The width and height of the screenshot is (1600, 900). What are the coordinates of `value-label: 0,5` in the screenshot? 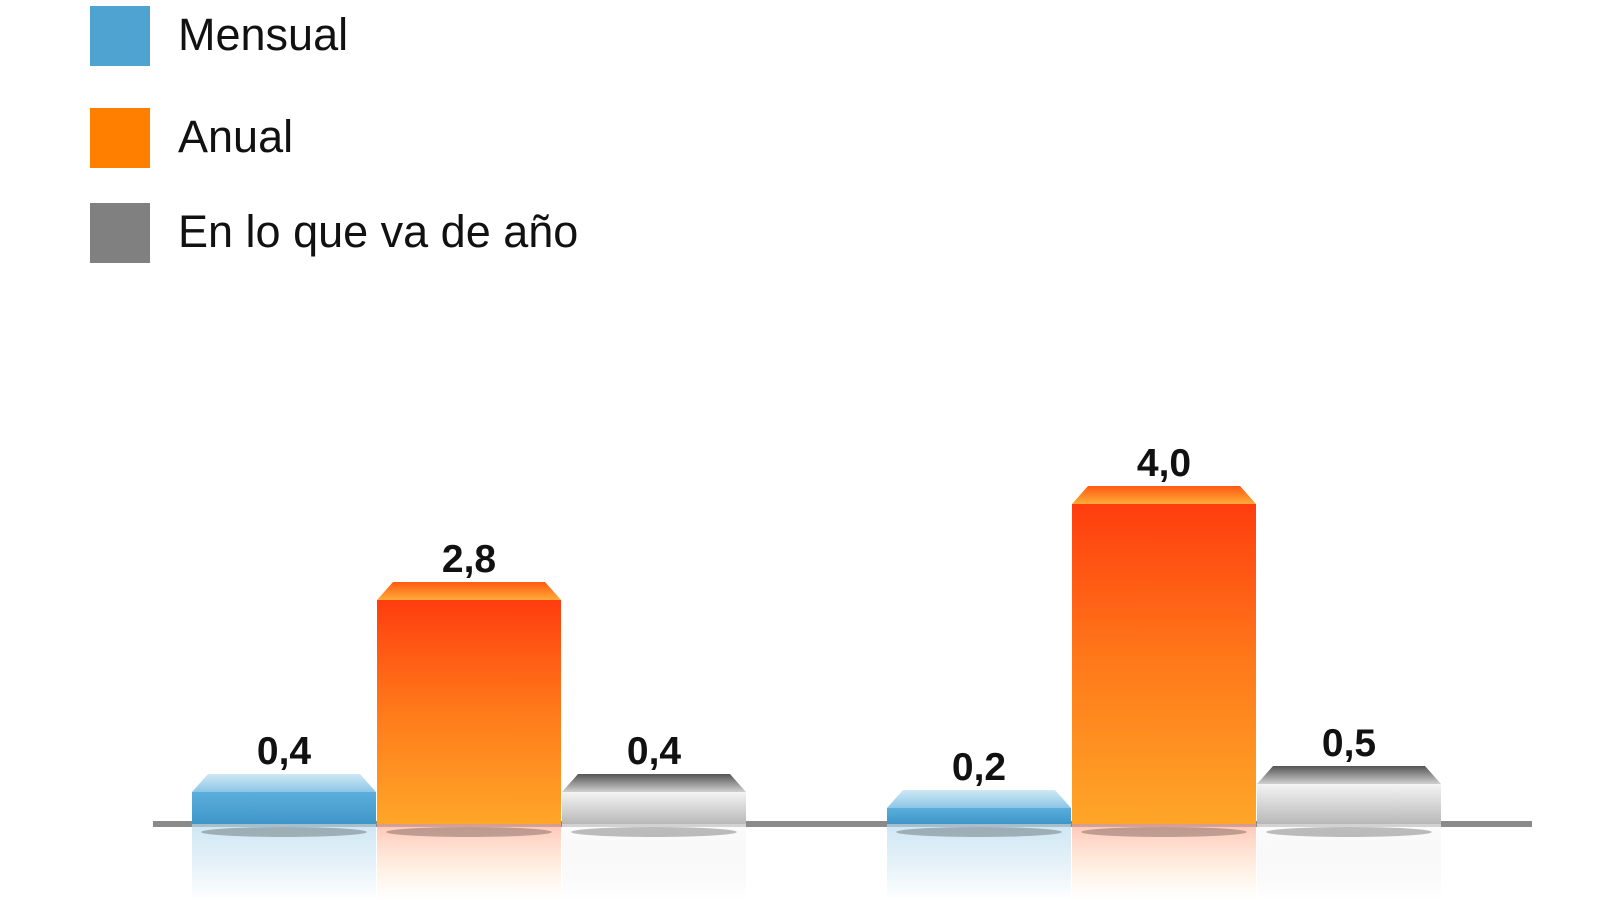 It's located at (1349, 743).